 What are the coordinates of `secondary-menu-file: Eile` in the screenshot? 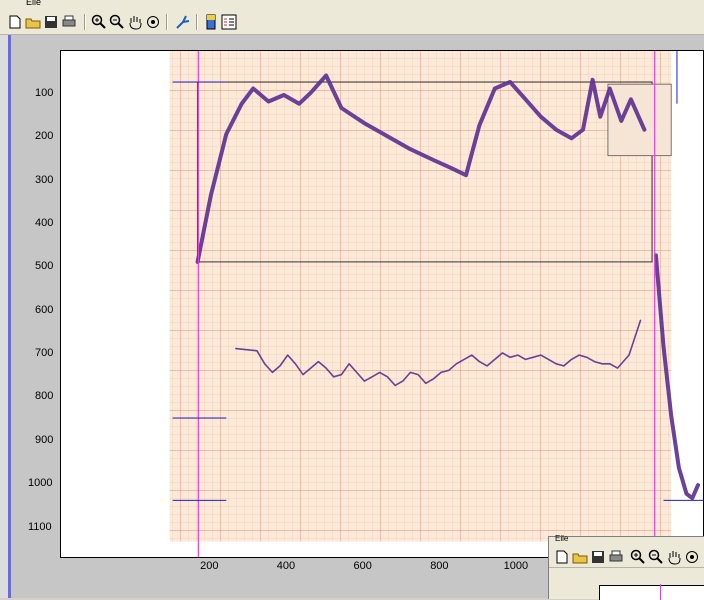 It's located at (562, 538).